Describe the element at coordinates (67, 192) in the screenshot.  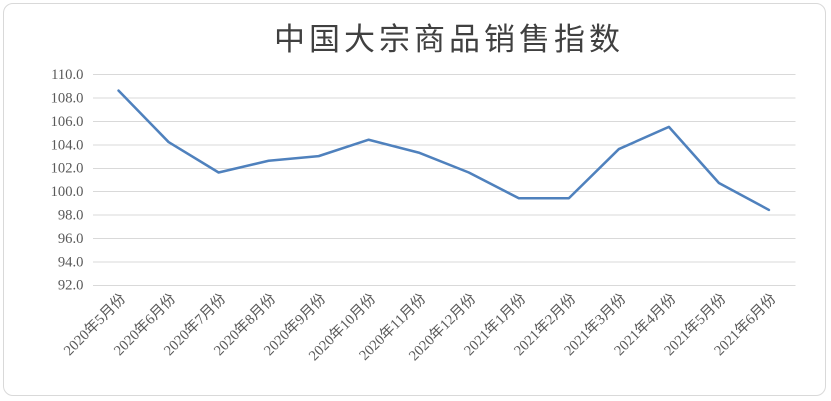
I see `y-axis-tick-label: 100.0` at that location.